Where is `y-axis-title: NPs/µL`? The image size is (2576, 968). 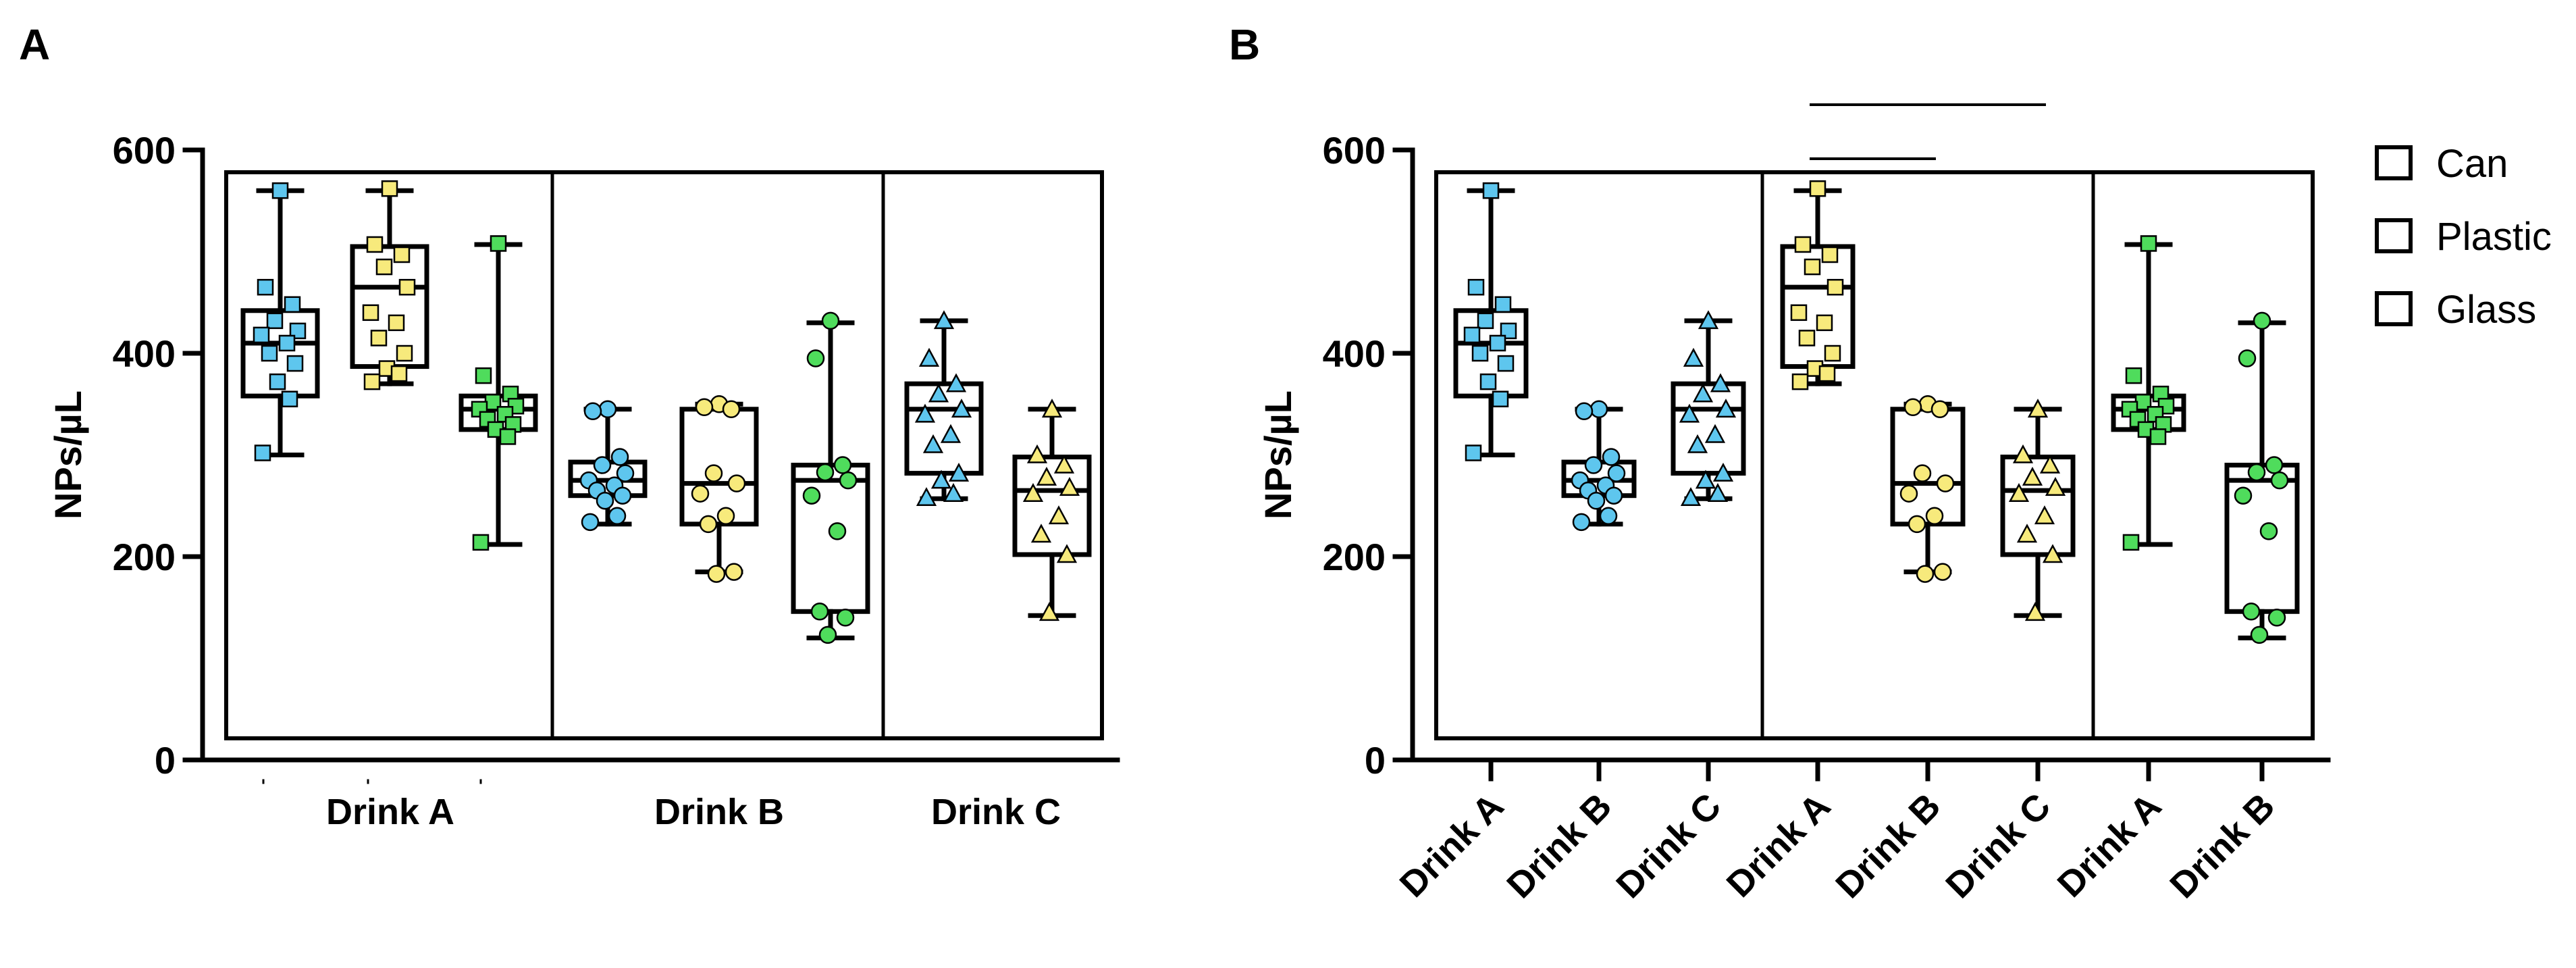 y-axis-title: NPs/µL is located at coordinates (1278, 454).